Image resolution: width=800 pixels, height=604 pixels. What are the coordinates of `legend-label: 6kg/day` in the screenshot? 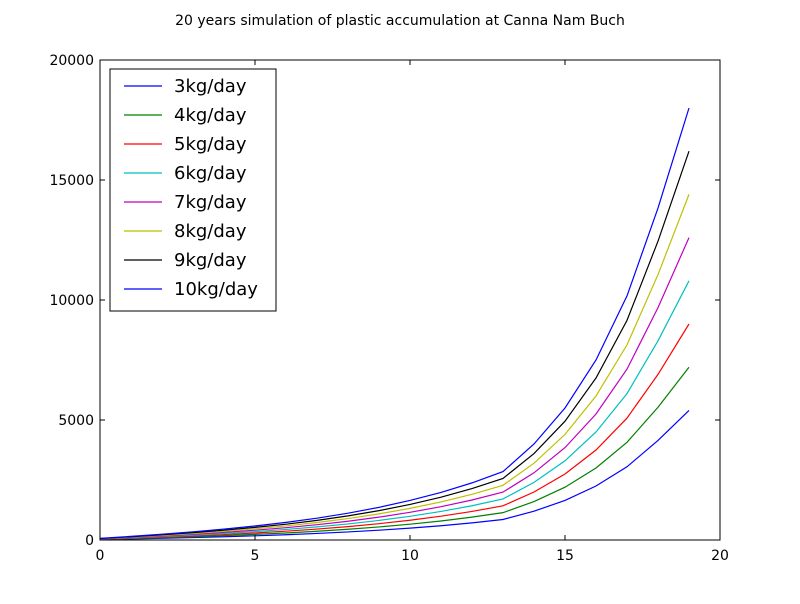 It's located at (210, 173).